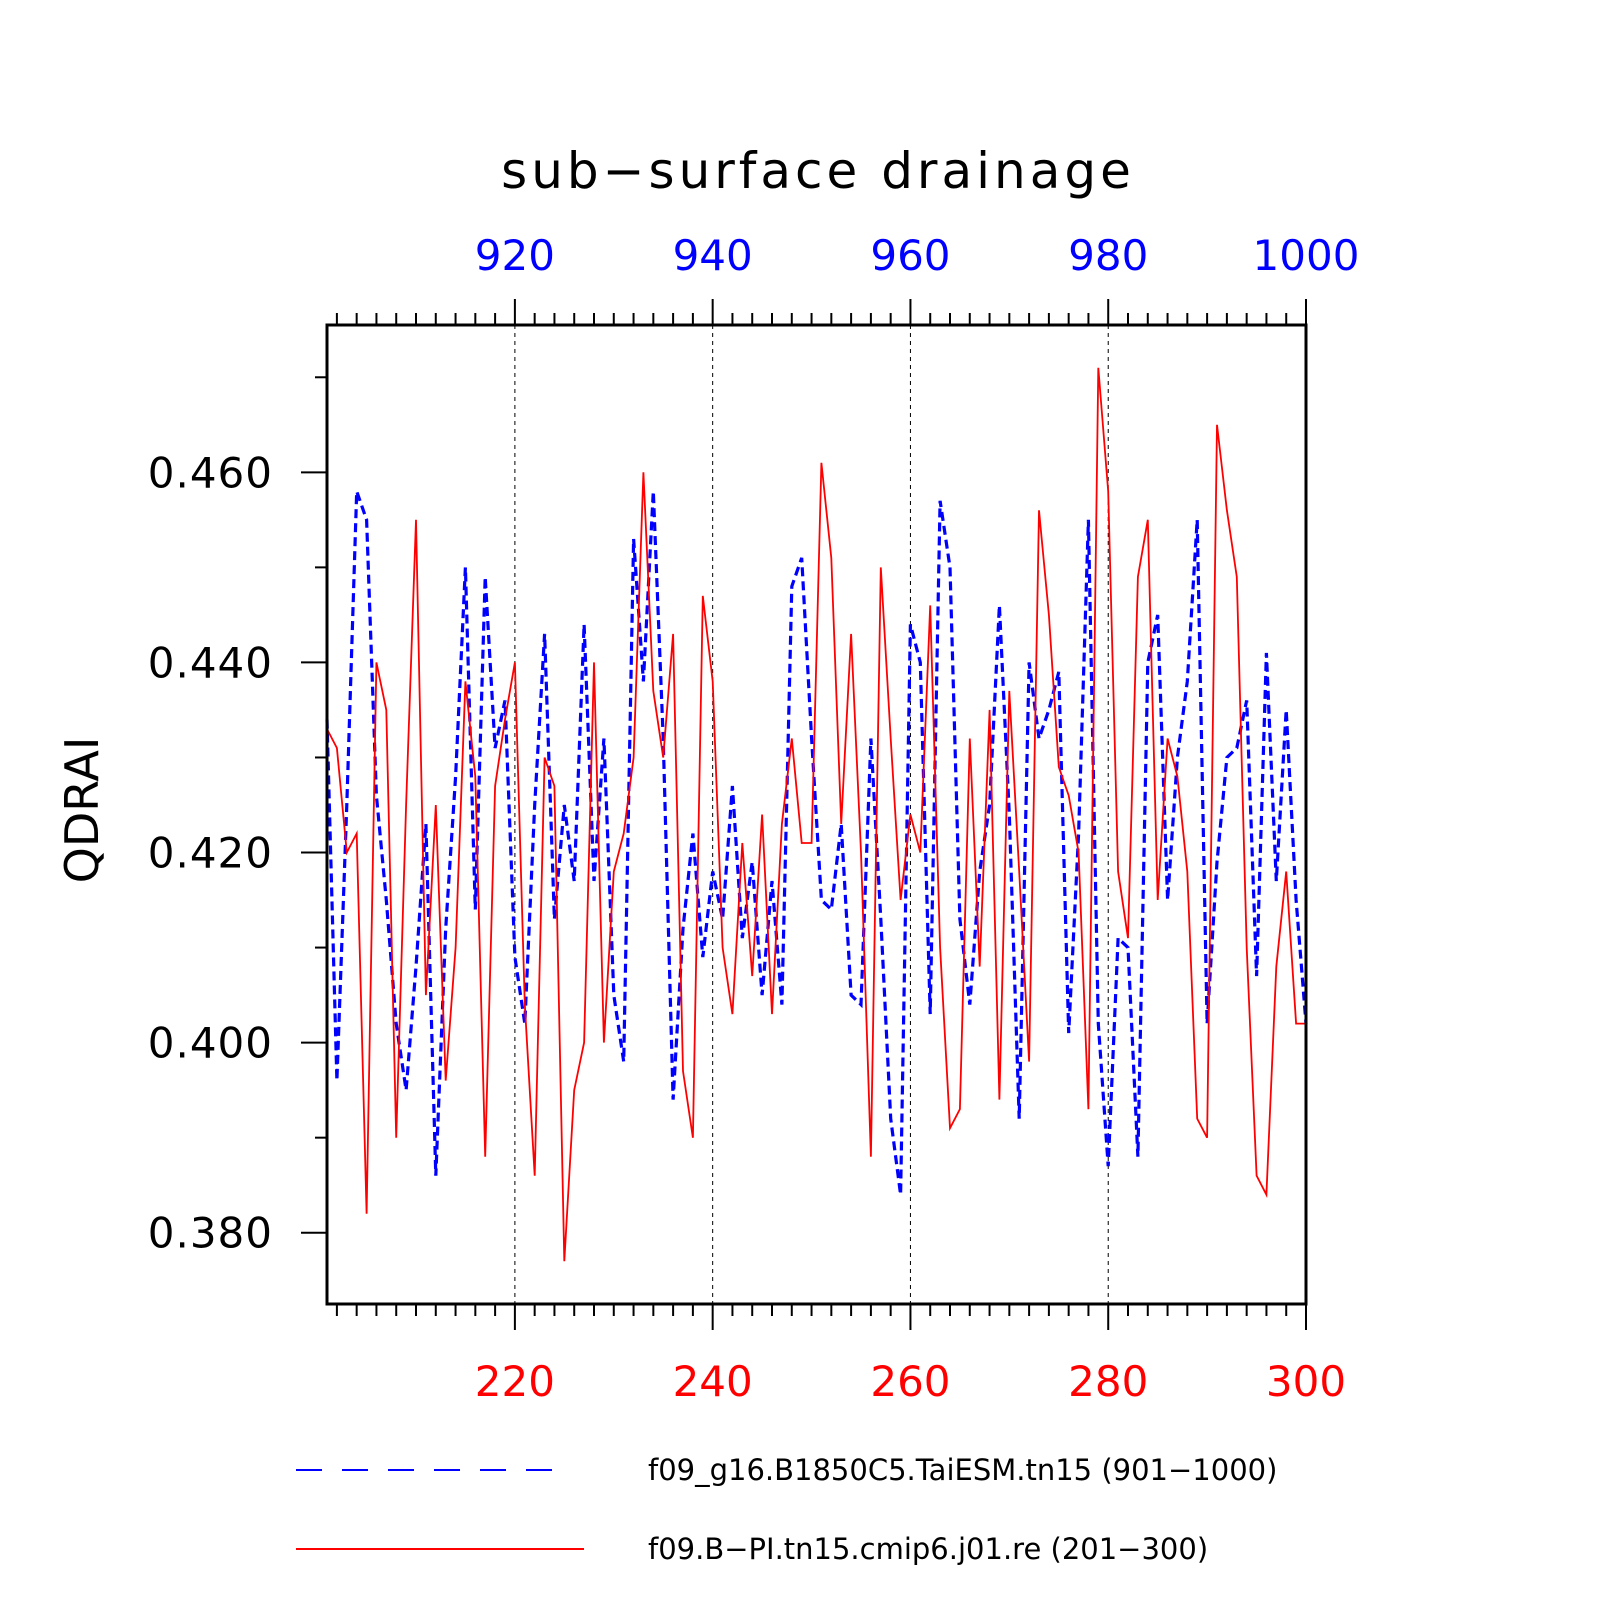 The image size is (1620, 1620). Describe the element at coordinates (1306, 255) in the screenshot. I see `x-tick-label-top: 1000` at that location.